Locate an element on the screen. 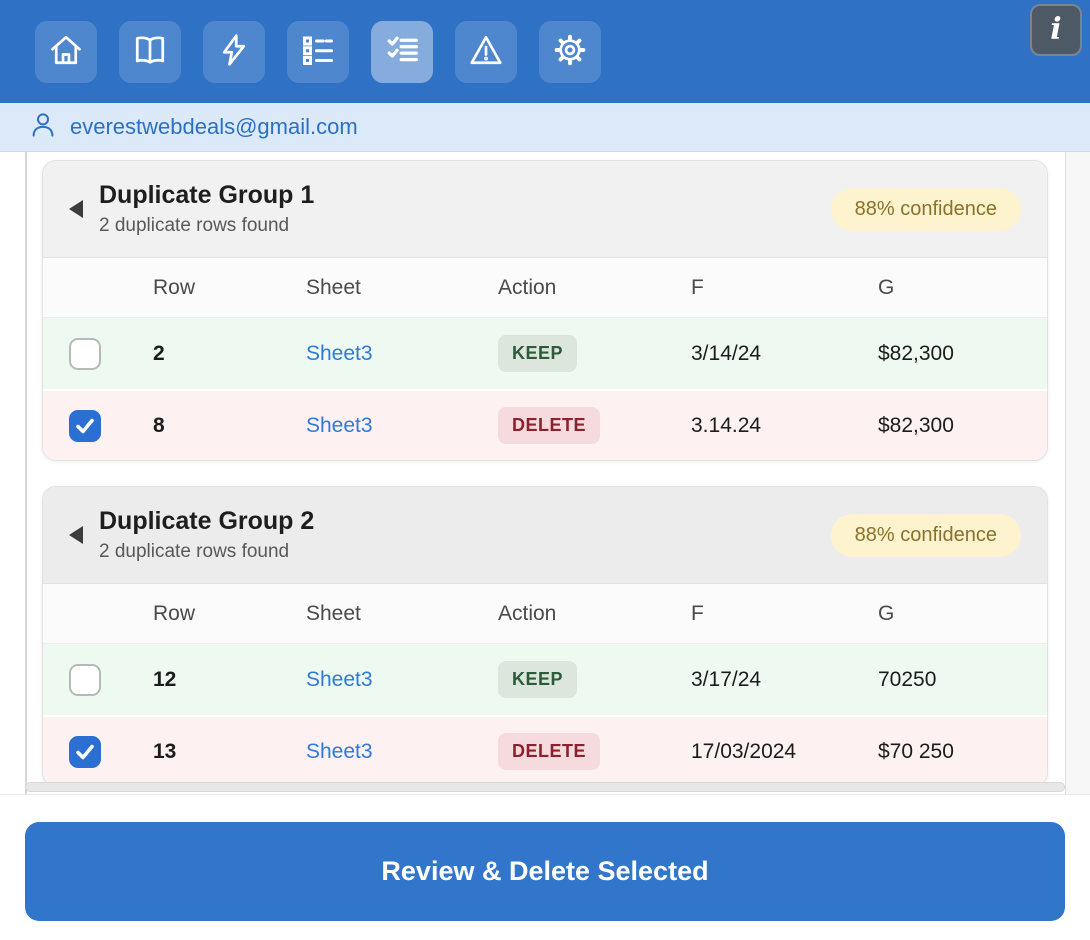 This screenshot has height=940, width=1090. book-icon is located at coordinates (150, 51).